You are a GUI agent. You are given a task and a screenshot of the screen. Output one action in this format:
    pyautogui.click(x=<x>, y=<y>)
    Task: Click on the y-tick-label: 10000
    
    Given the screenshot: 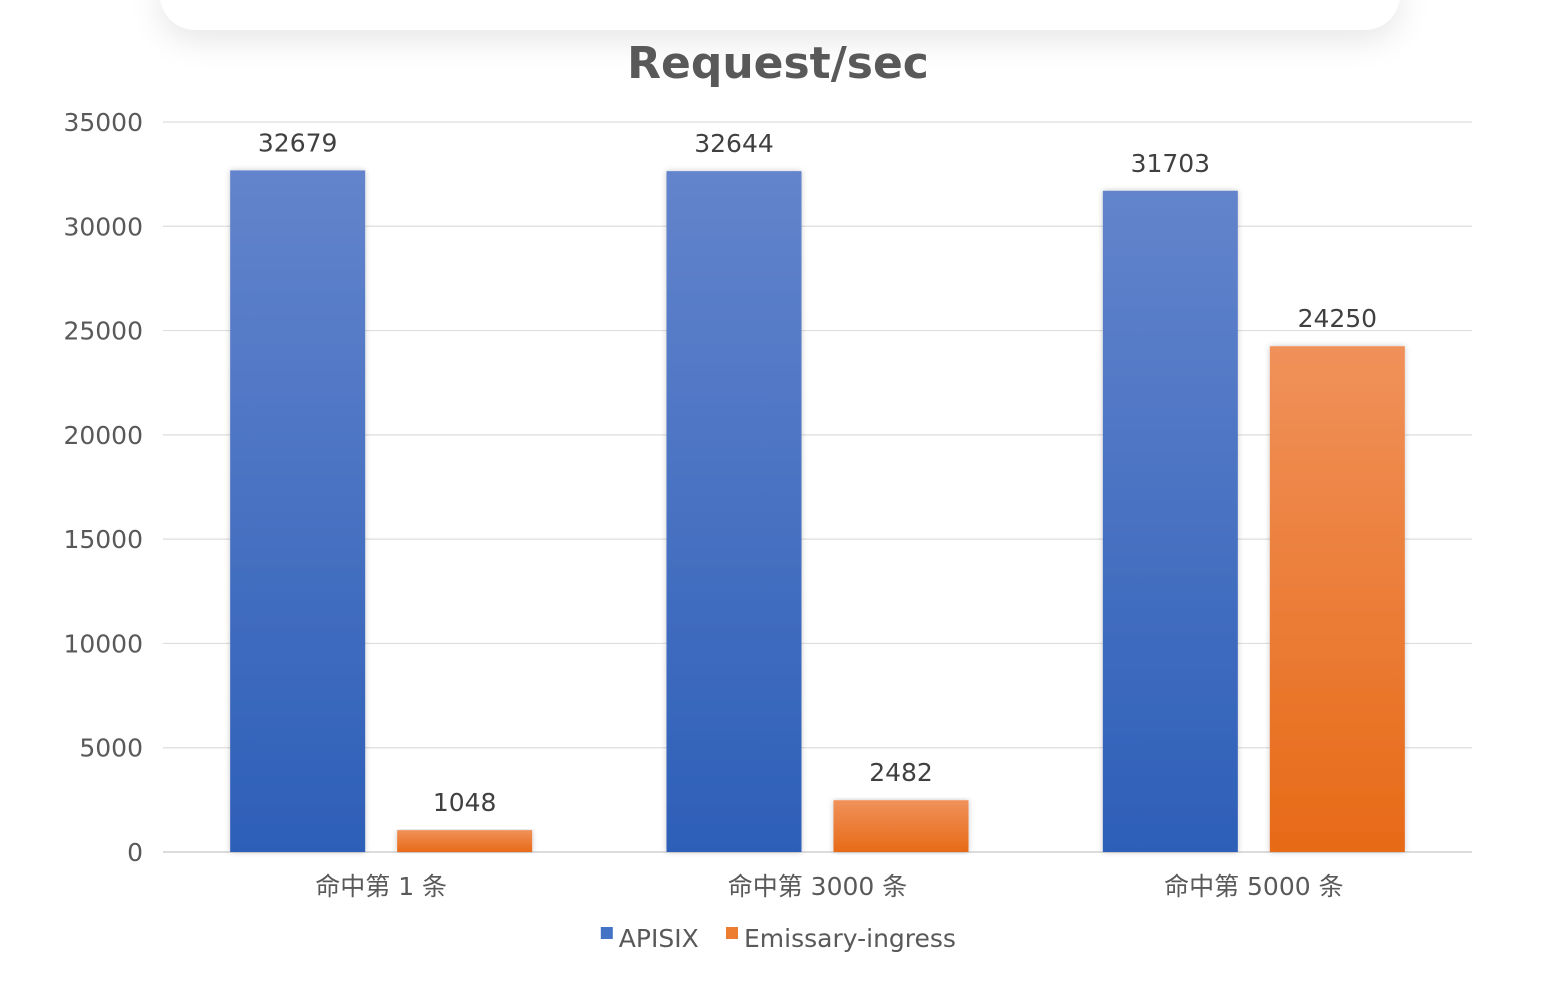 What is the action you would take?
    pyautogui.click(x=103, y=643)
    